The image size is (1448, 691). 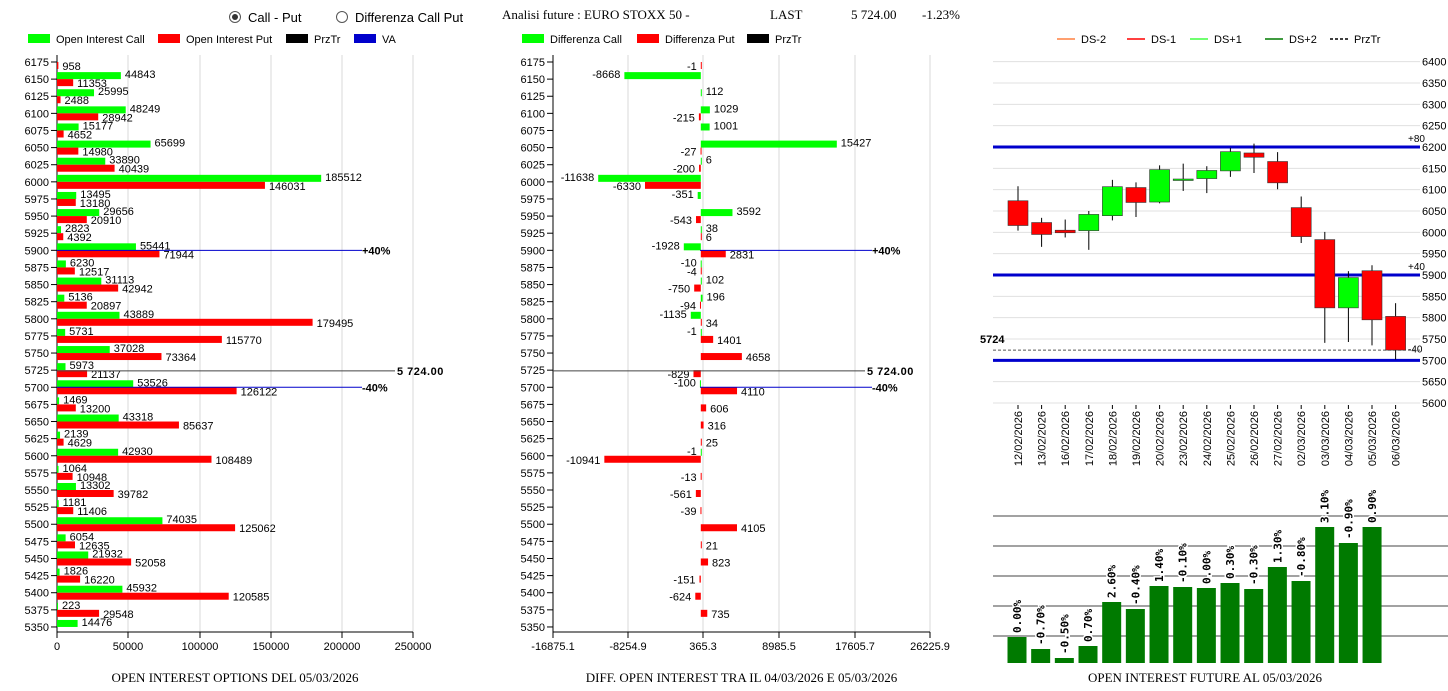 I want to click on oi-options-put-value: 126122, so click(x=259, y=392).